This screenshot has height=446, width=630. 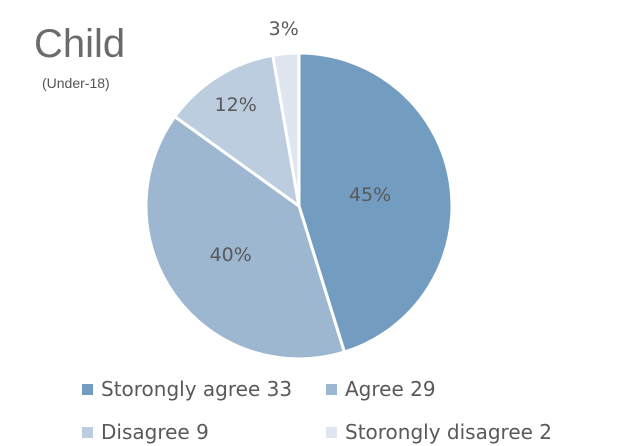 I want to click on legend-swatch-agree, so click(x=331, y=389).